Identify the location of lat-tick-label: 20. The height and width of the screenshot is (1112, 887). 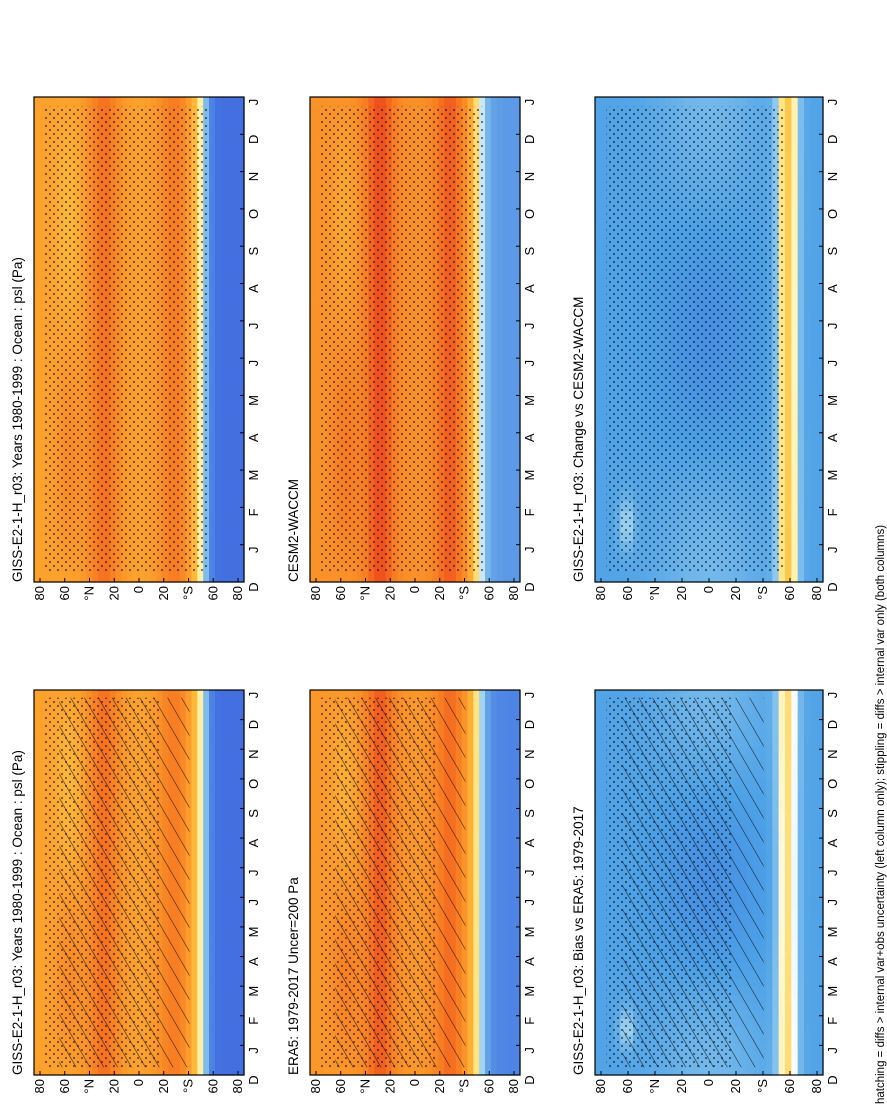
(163, 593).